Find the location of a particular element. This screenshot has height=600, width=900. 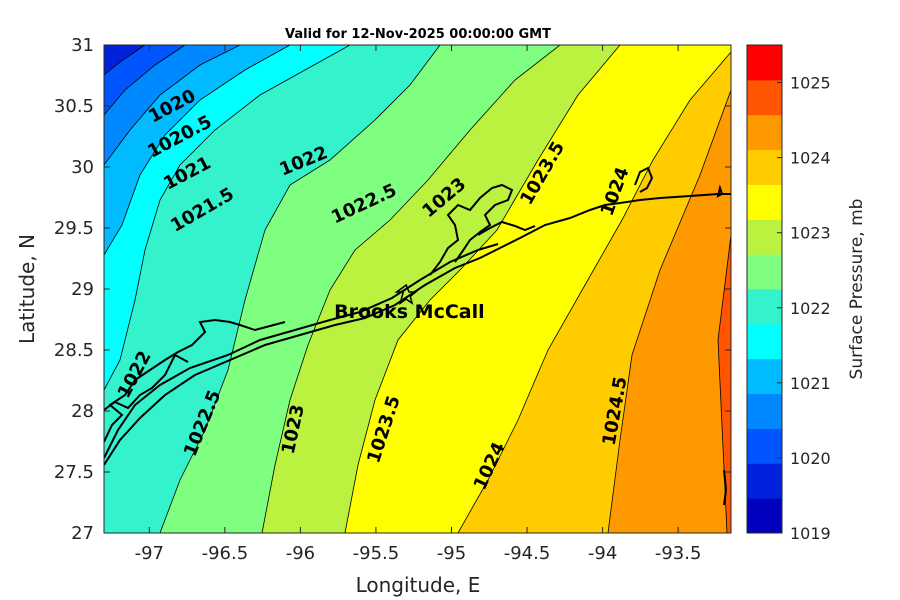

colorbar-tick-label: 1025 is located at coordinates (810, 83).